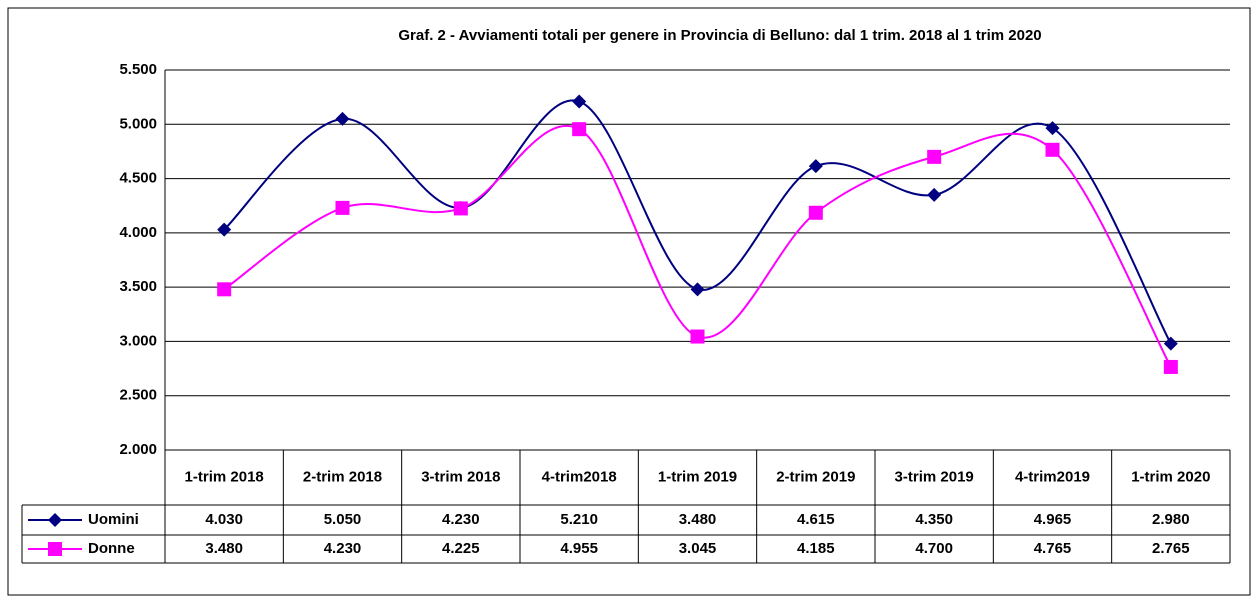  What do you see at coordinates (815, 476) in the screenshot?
I see `x-tick-label: 2-trim 2019` at bounding box center [815, 476].